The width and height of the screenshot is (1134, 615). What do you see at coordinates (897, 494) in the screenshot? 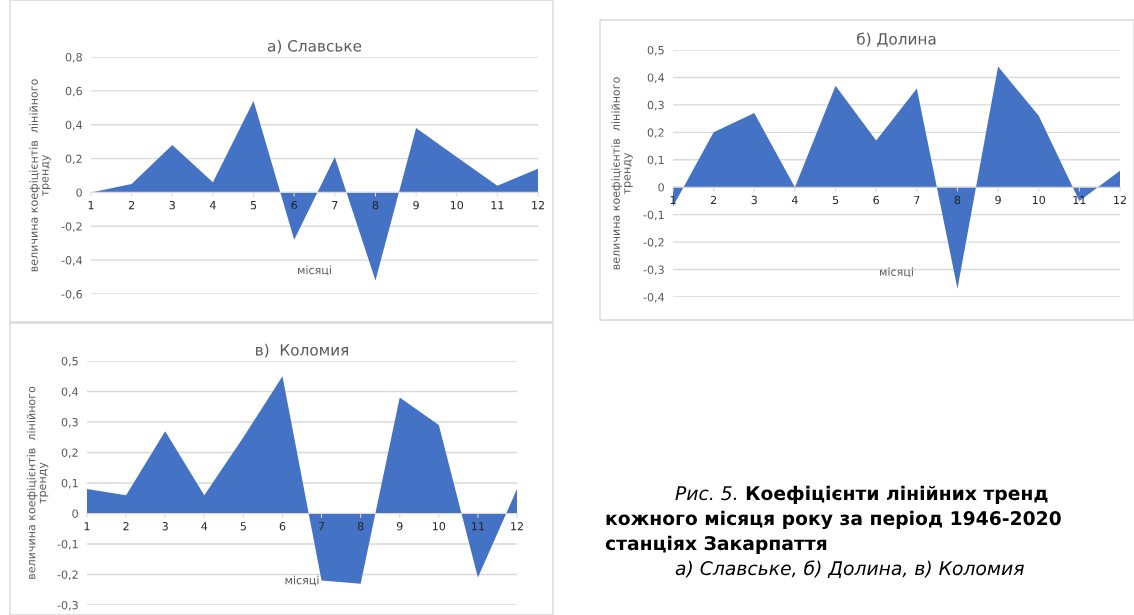
I see `text: Коефіцієнти лінійних тренд` at bounding box center [897, 494].